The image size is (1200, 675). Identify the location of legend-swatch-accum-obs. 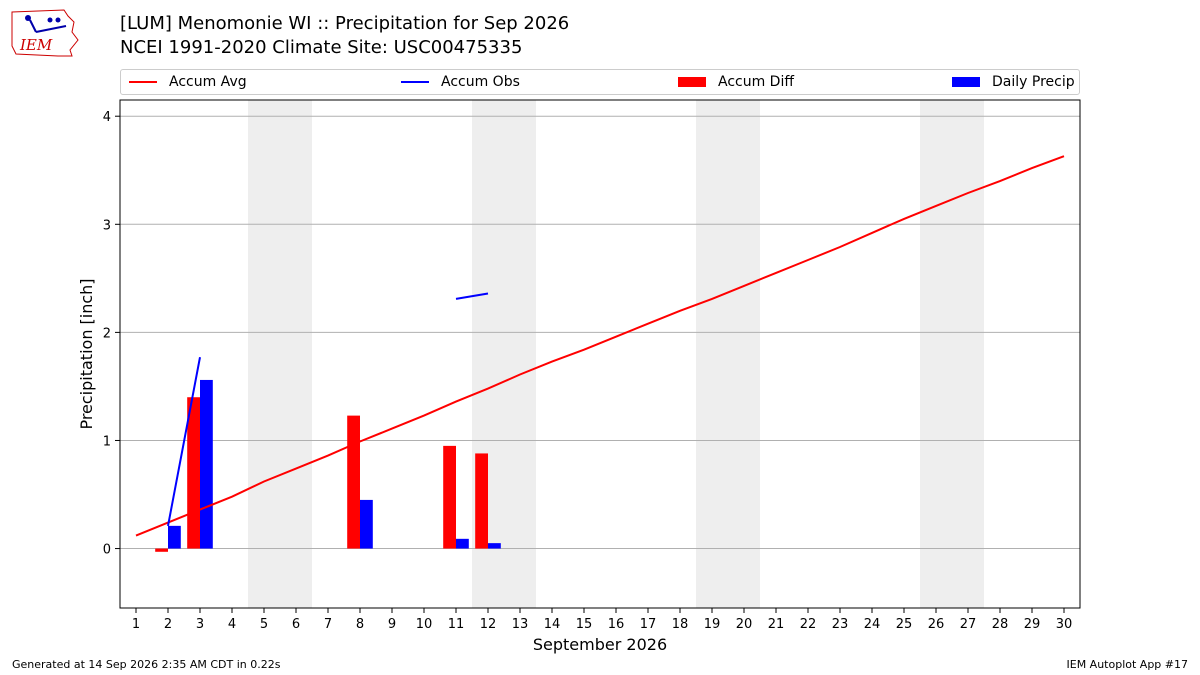
(415, 82).